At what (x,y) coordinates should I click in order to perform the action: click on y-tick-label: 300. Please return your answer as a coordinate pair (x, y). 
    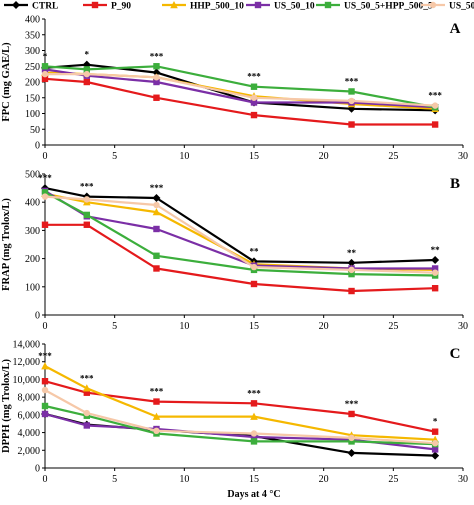
    Looking at the image, I should click on (32, 231).